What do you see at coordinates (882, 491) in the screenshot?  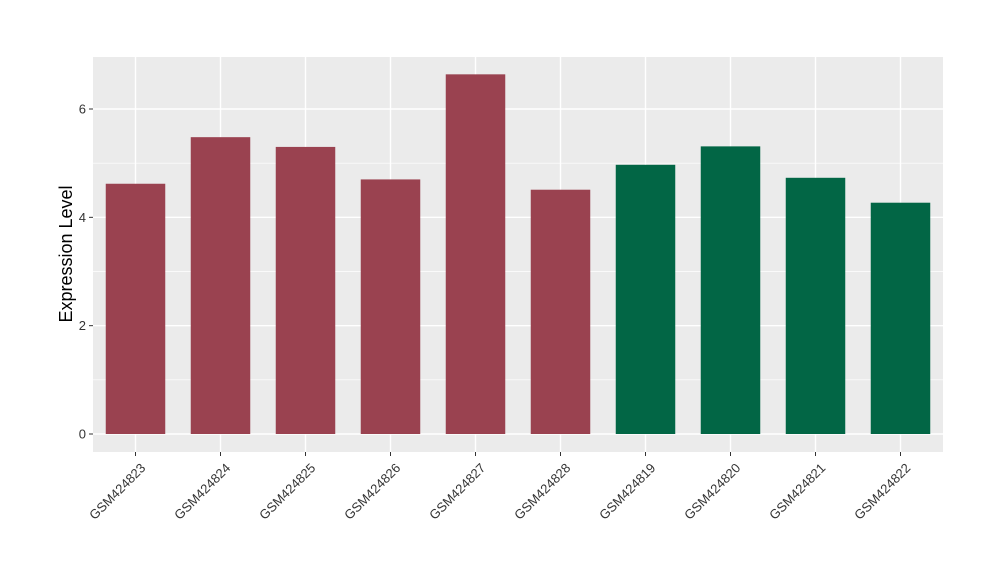 I see `x-tick-label: GSM424822` at bounding box center [882, 491].